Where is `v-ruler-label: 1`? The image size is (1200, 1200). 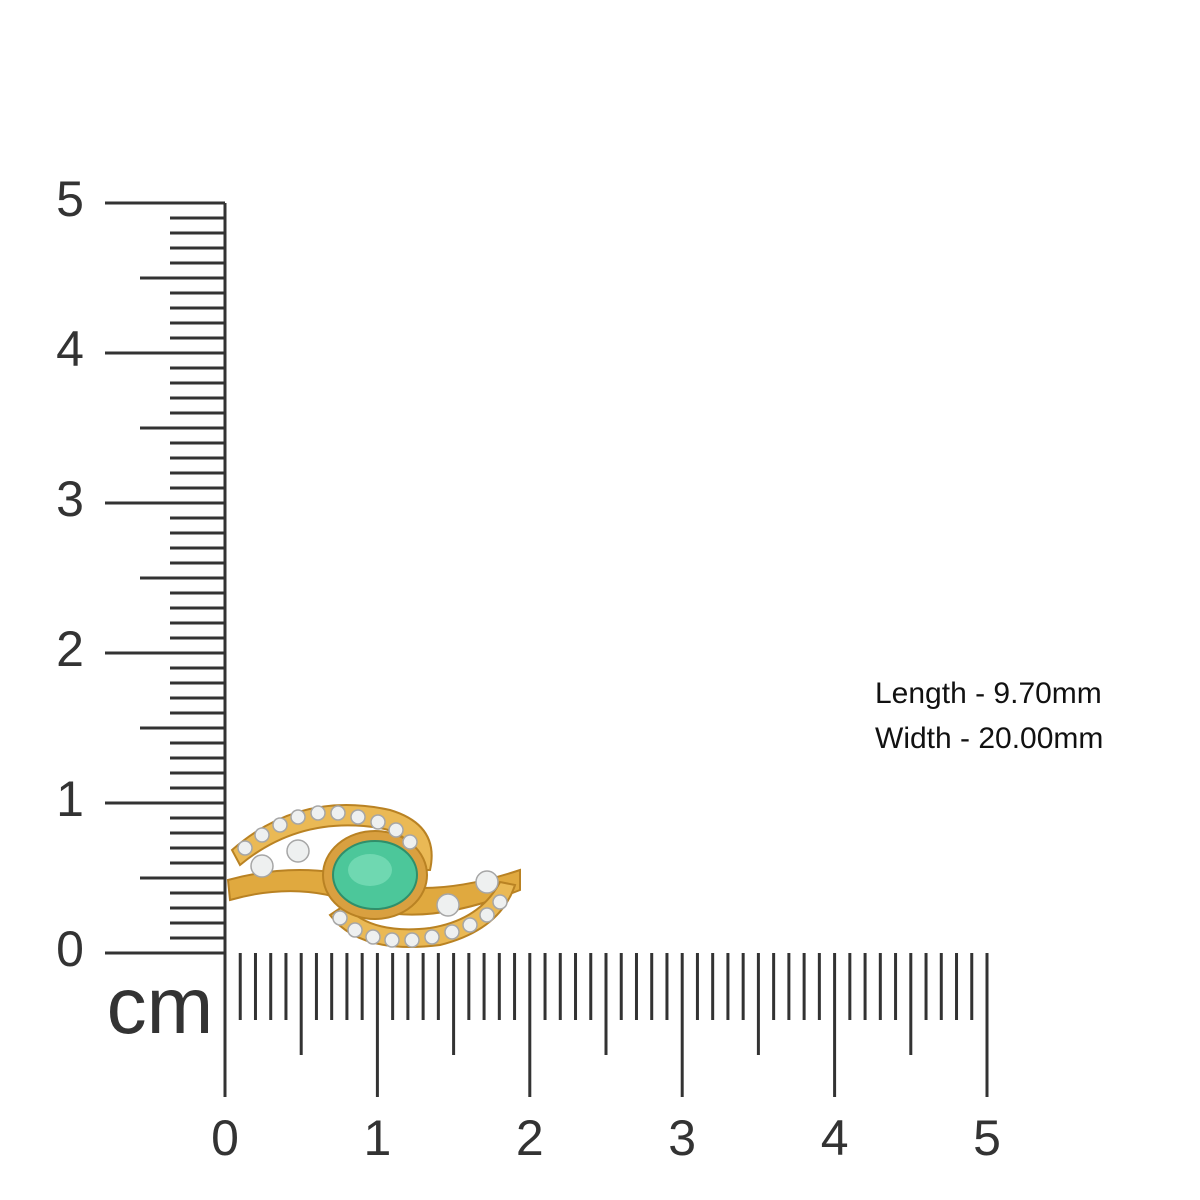
v-ruler-label: 1 is located at coordinates (70, 799).